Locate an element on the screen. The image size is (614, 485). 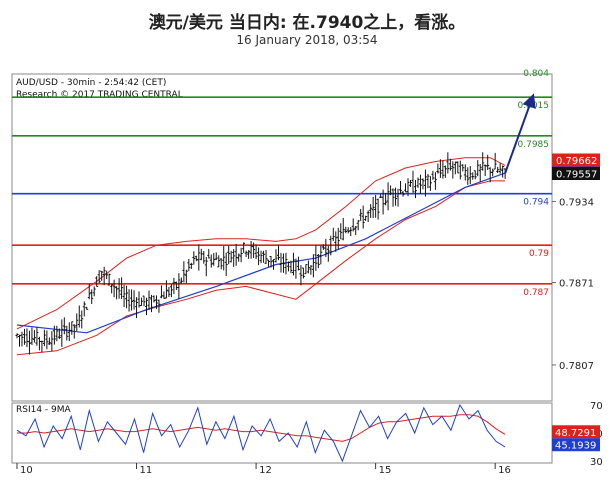
rsi-tag-label-0: 48.7291 is located at coordinates (575, 433).